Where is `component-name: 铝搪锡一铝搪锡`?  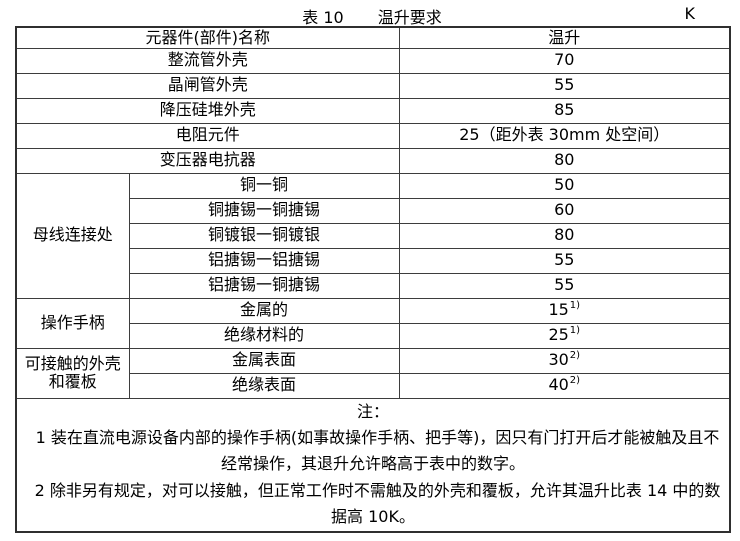 component-name: 铝搪锡一铝搪锡 is located at coordinates (264, 260).